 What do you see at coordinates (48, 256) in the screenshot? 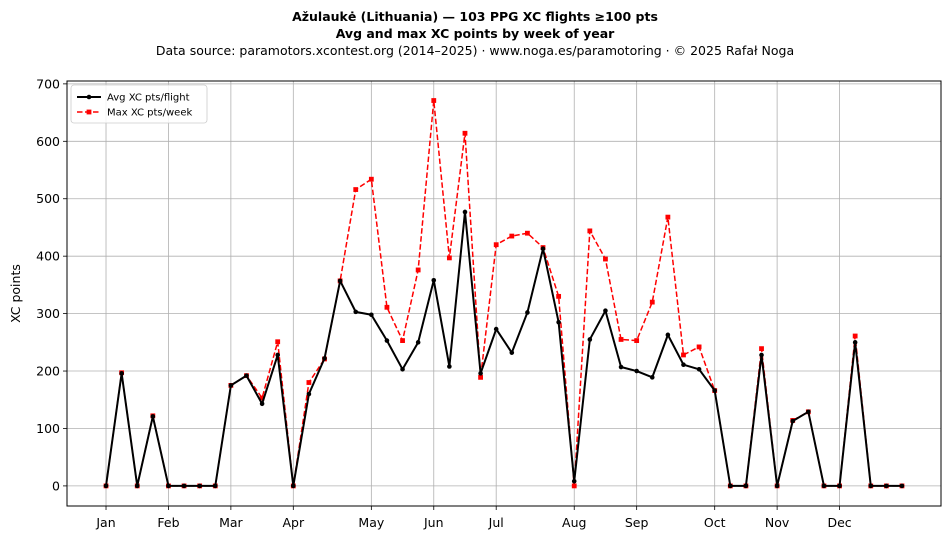
I see `y-tick-label: 400` at bounding box center [48, 256].